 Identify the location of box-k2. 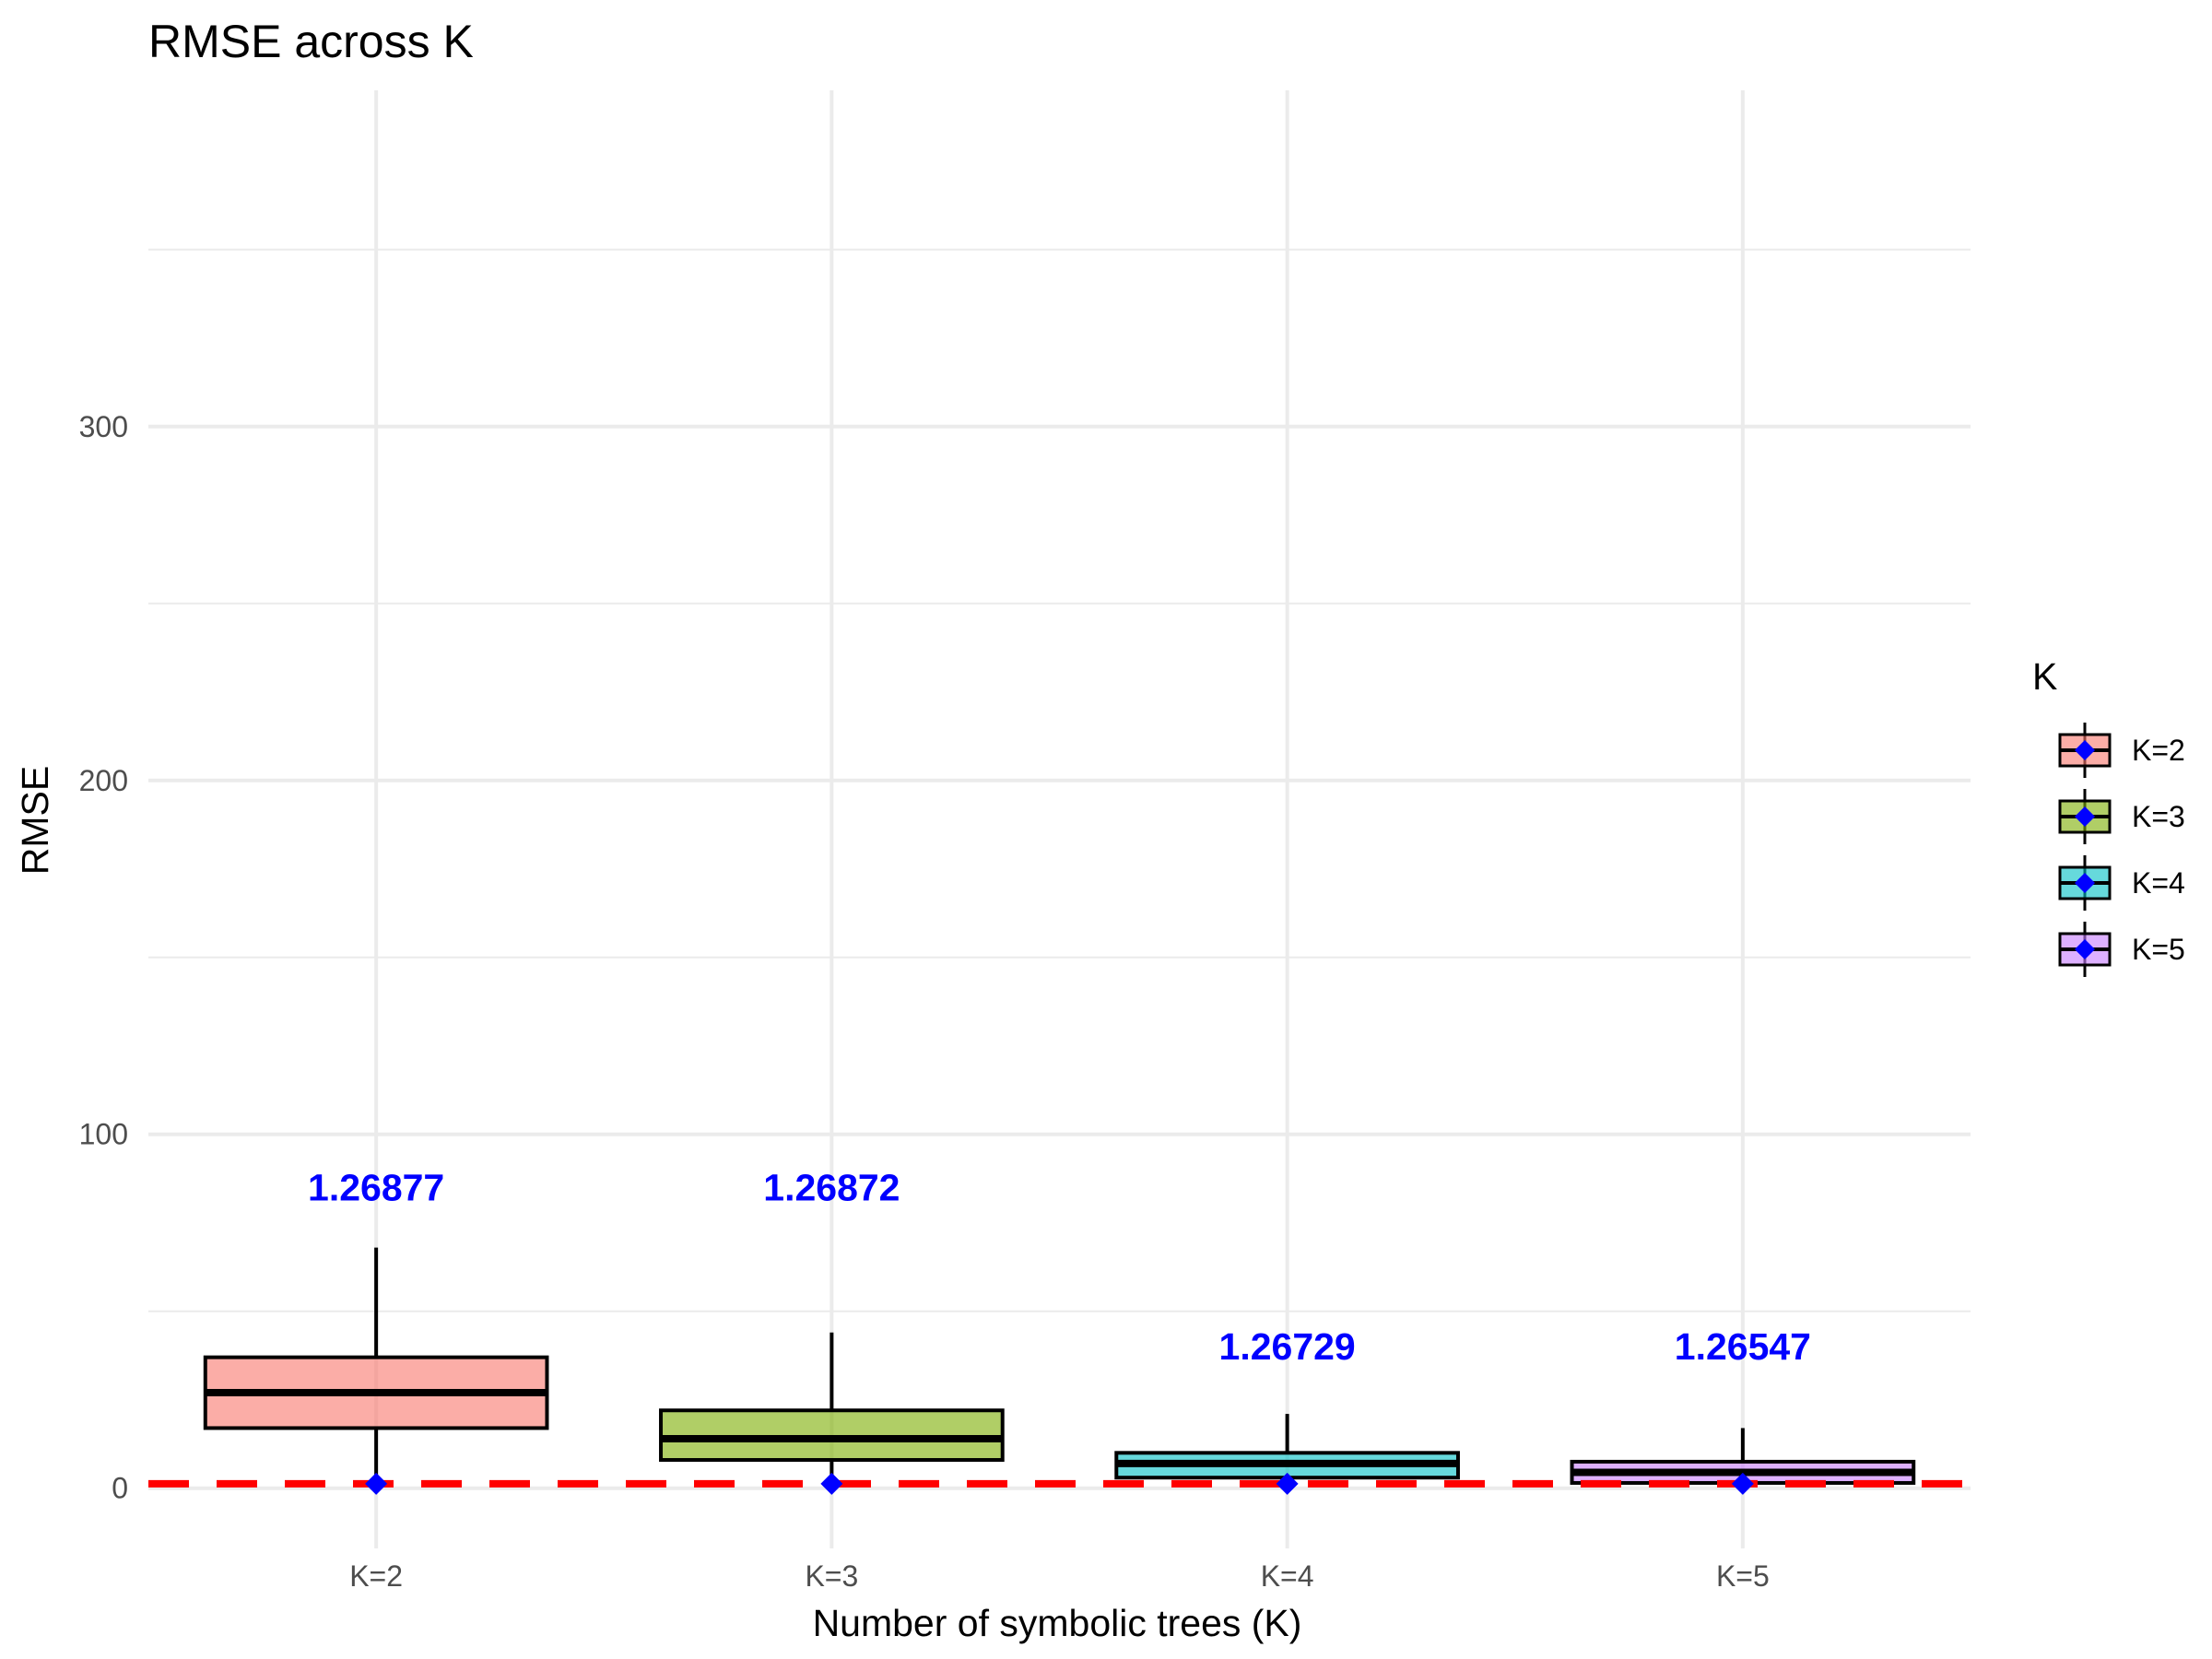
(376, 1365).